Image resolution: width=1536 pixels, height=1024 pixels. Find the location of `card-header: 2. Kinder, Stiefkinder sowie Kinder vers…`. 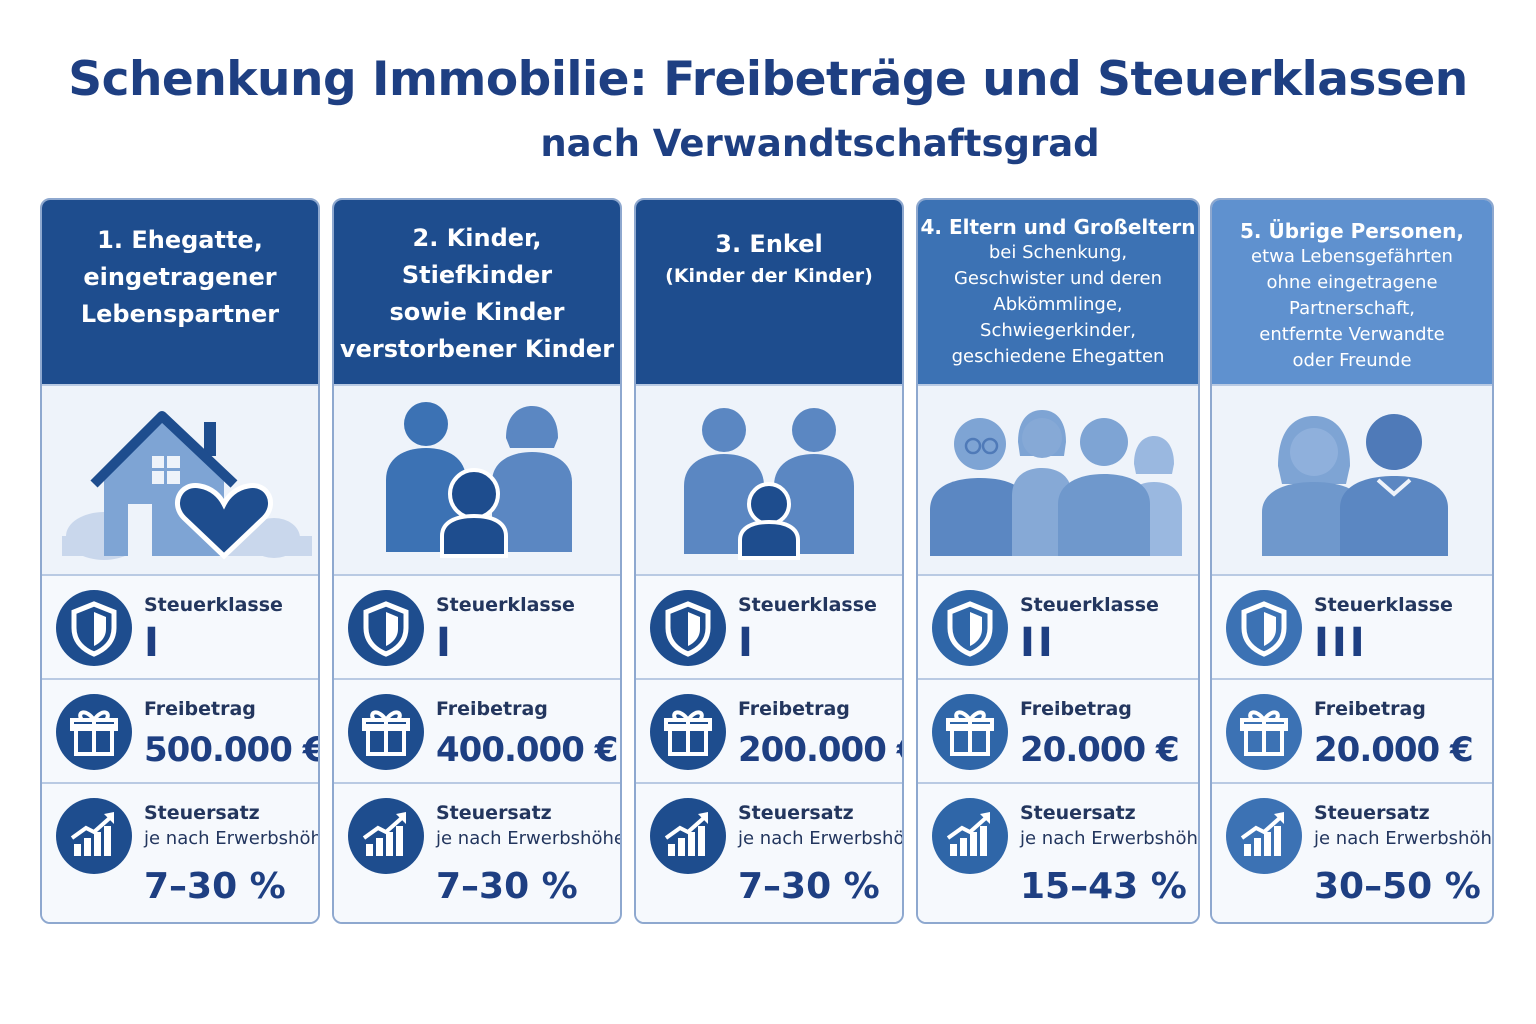

card-header: 2. Kinder, Stiefkinder sowie Kinder vers… is located at coordinates (477, 292).